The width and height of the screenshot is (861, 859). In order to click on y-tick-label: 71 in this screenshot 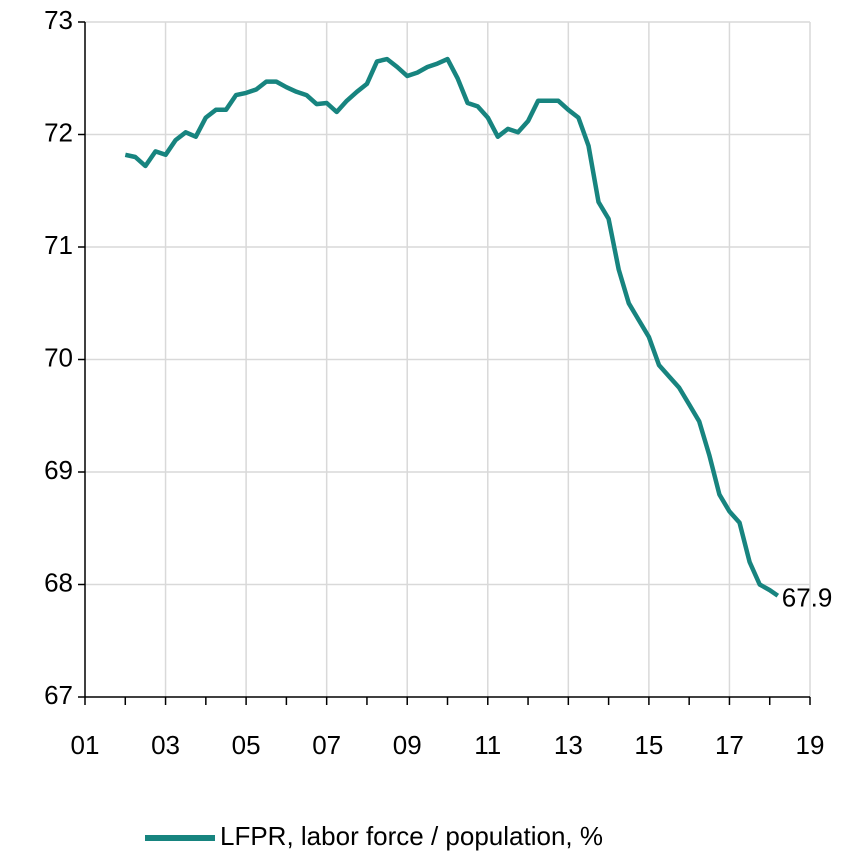, I will do `click(58, 245)`.